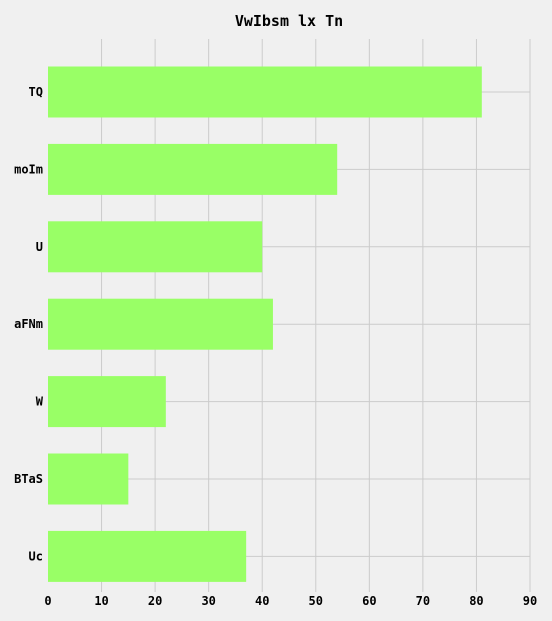 Image resolution: width=552 pixels, height=621 pixels. Describe the element at coordinates (530, 601) in the screenshot. I see `x-tick-label: 90` at that location.